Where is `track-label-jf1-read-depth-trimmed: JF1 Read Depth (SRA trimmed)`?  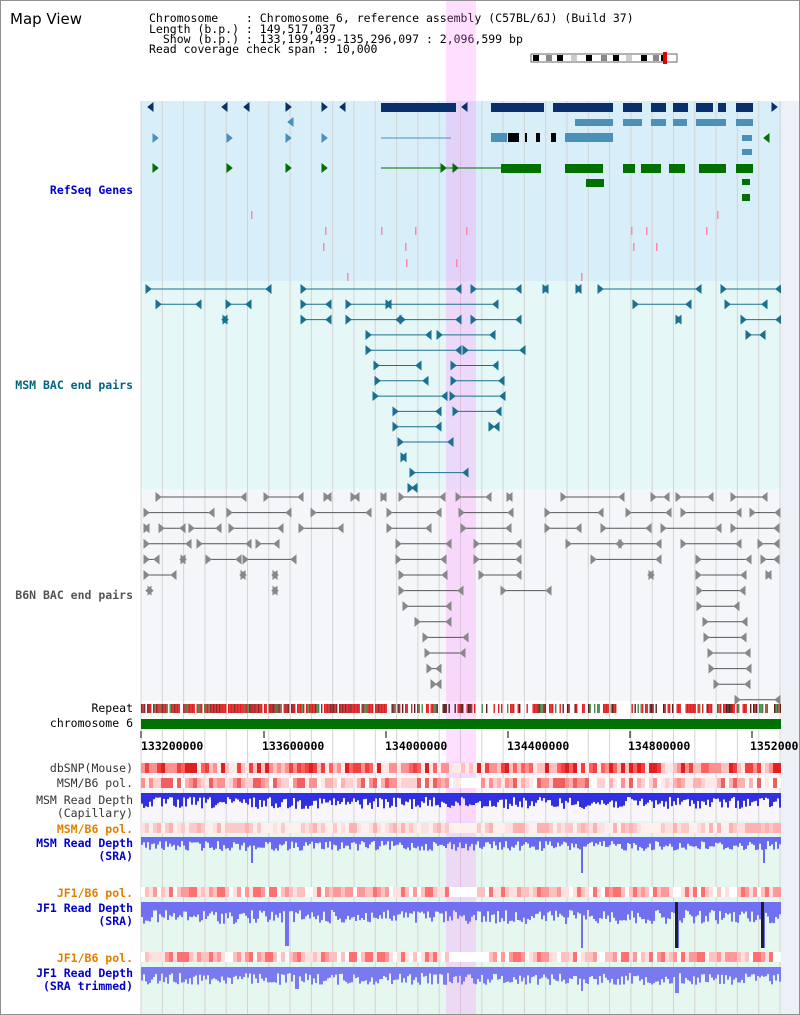 track-label-jf1-read-depth-trimmed: JF1 Read Depth (SRA trimmed) is located at coordinates (84, 979).